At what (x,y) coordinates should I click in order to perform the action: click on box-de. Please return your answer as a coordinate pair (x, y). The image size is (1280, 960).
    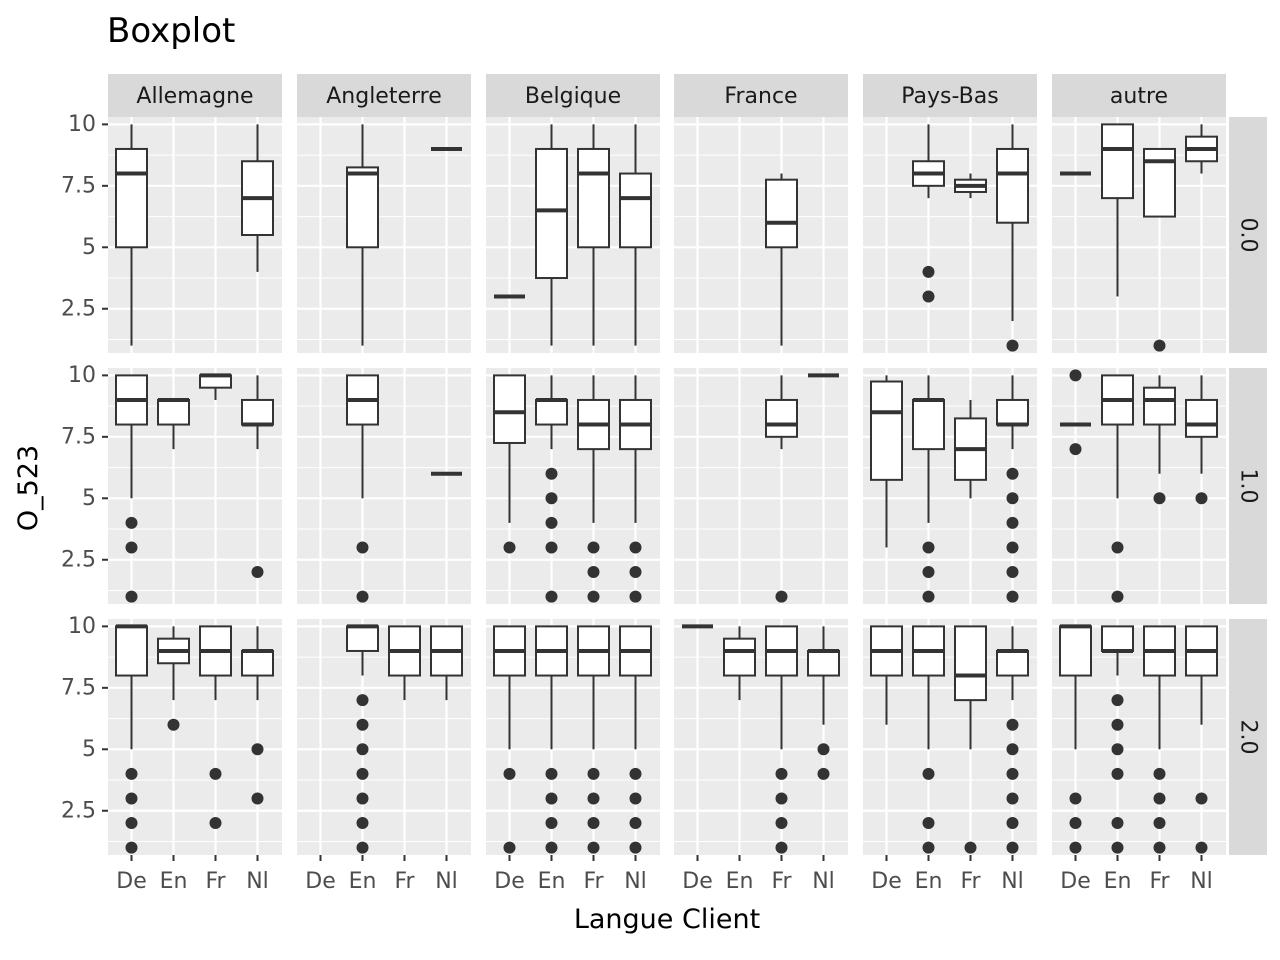
    Looking at the image, I should click on (886, 675).